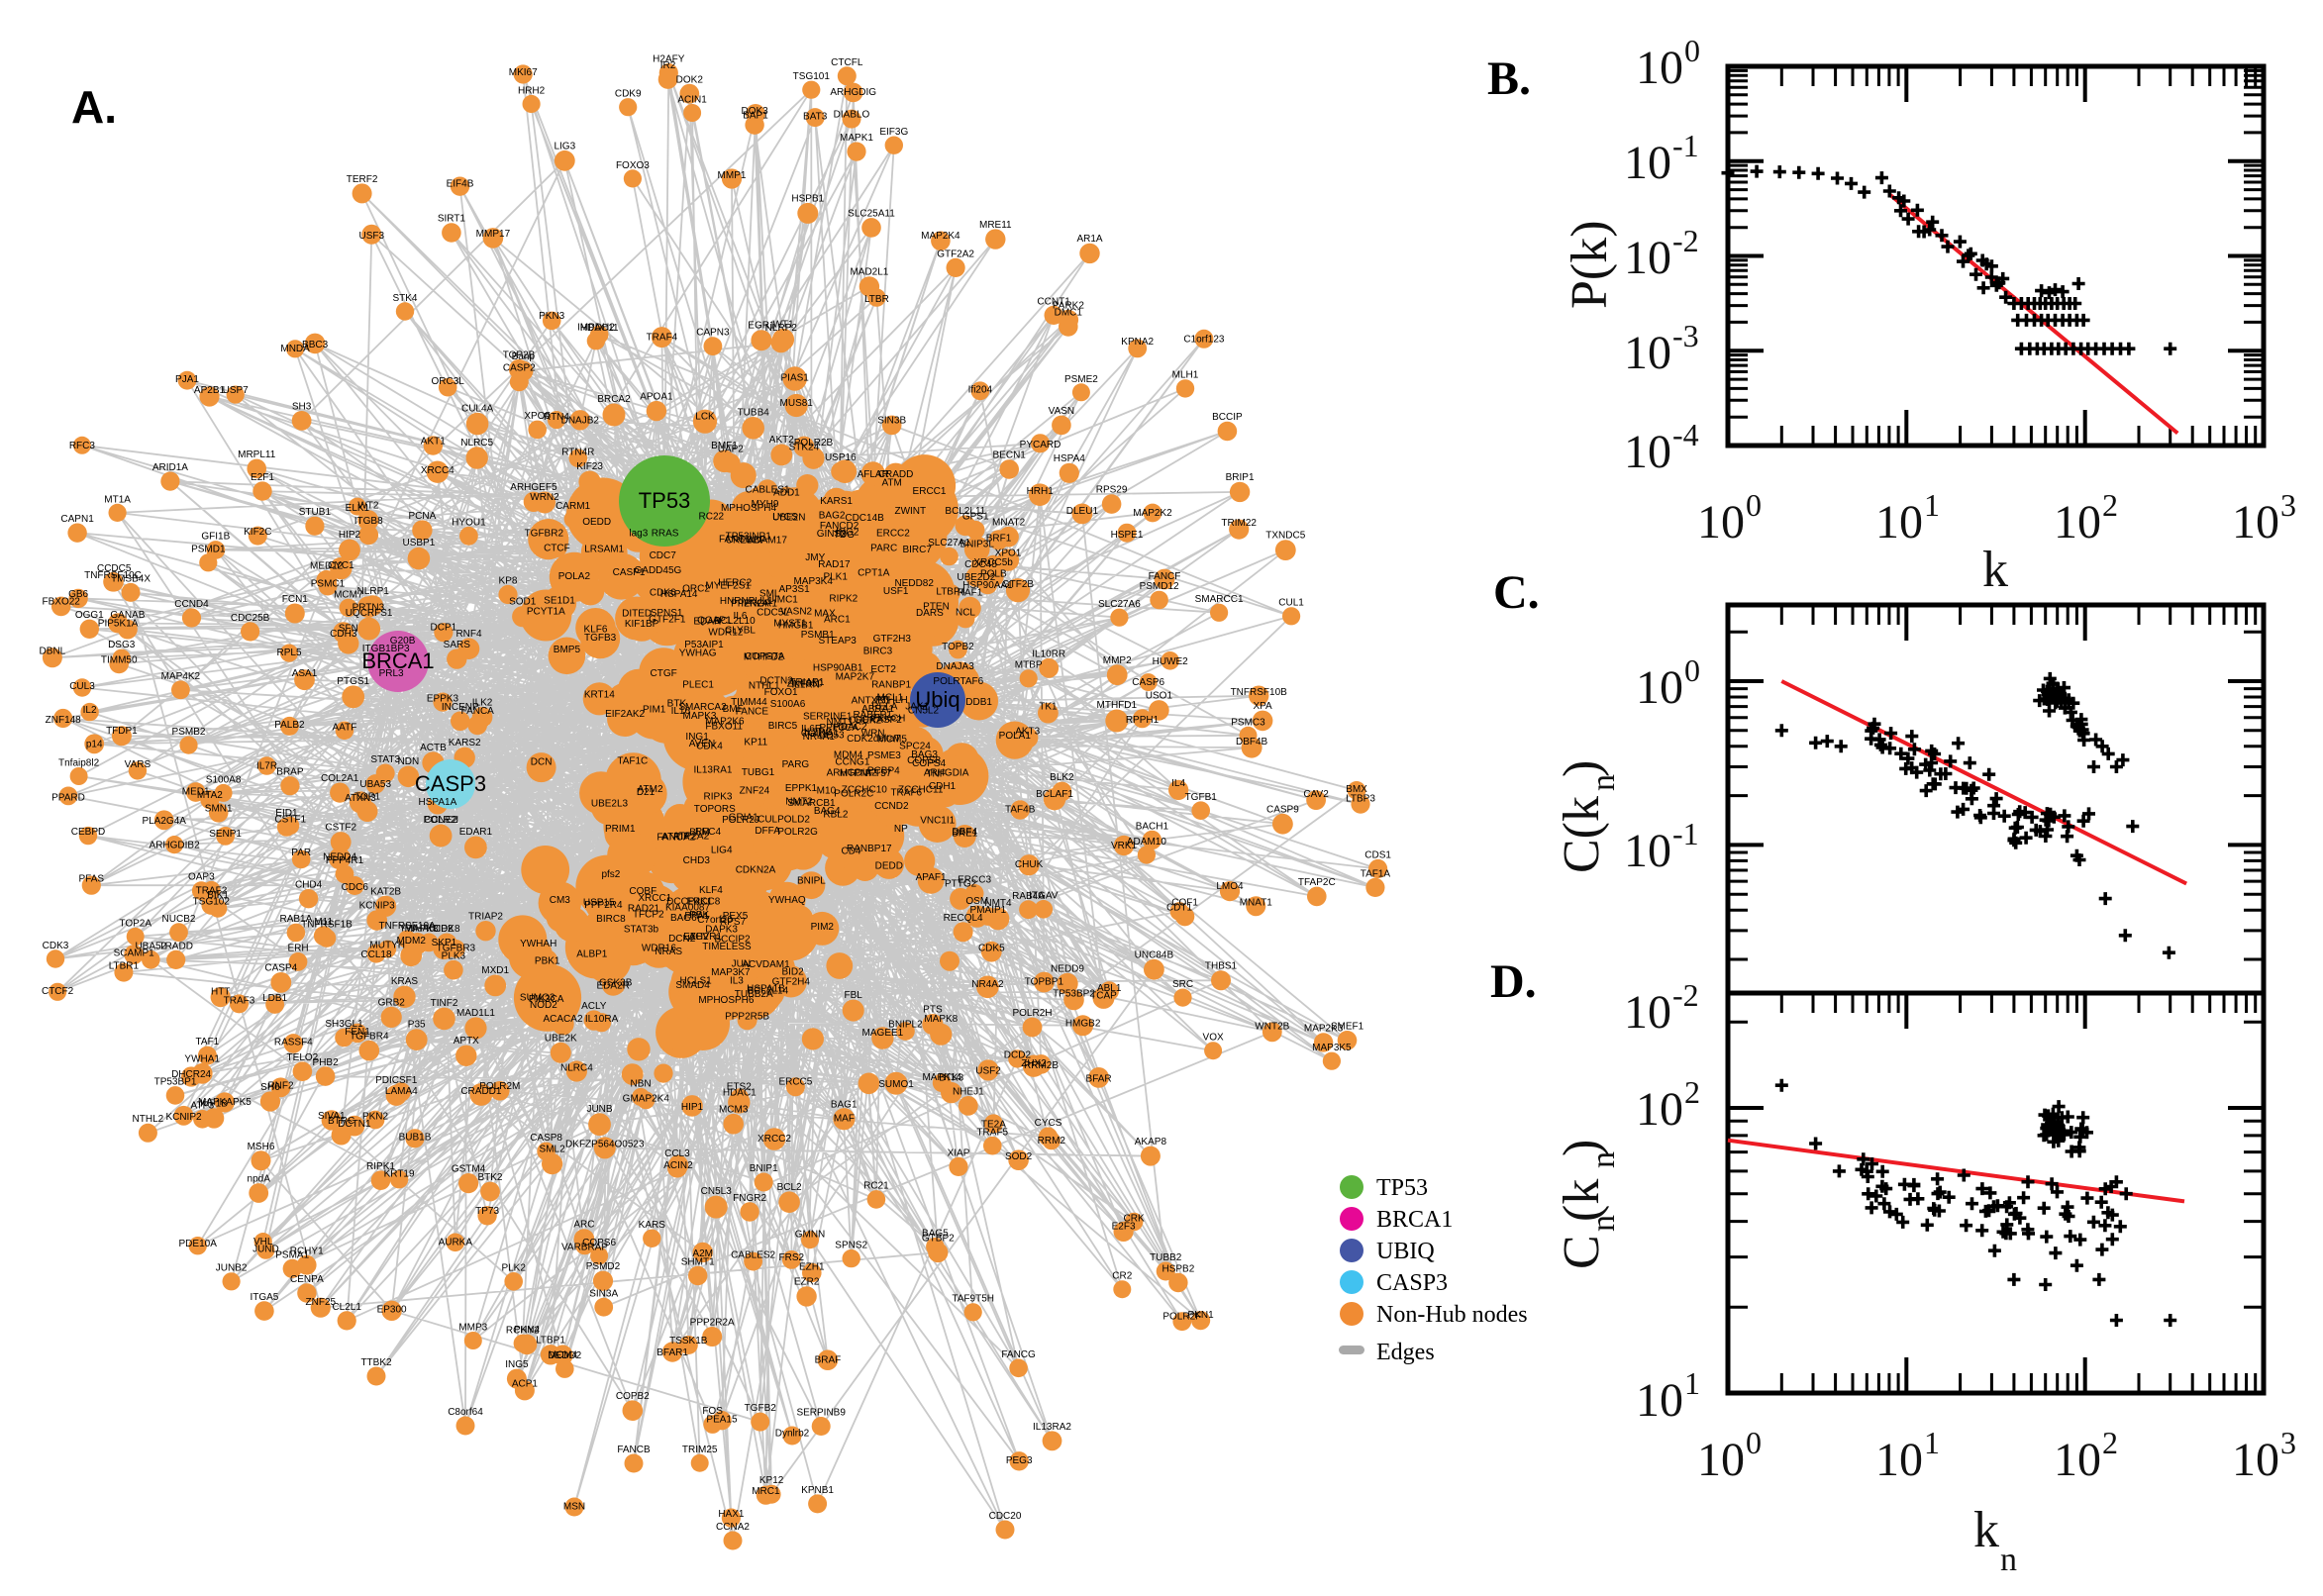  What do you see at coordinates (409, 761) in the screenshot?
I see `svg-text: NDN` at bounding box center [409, 761].